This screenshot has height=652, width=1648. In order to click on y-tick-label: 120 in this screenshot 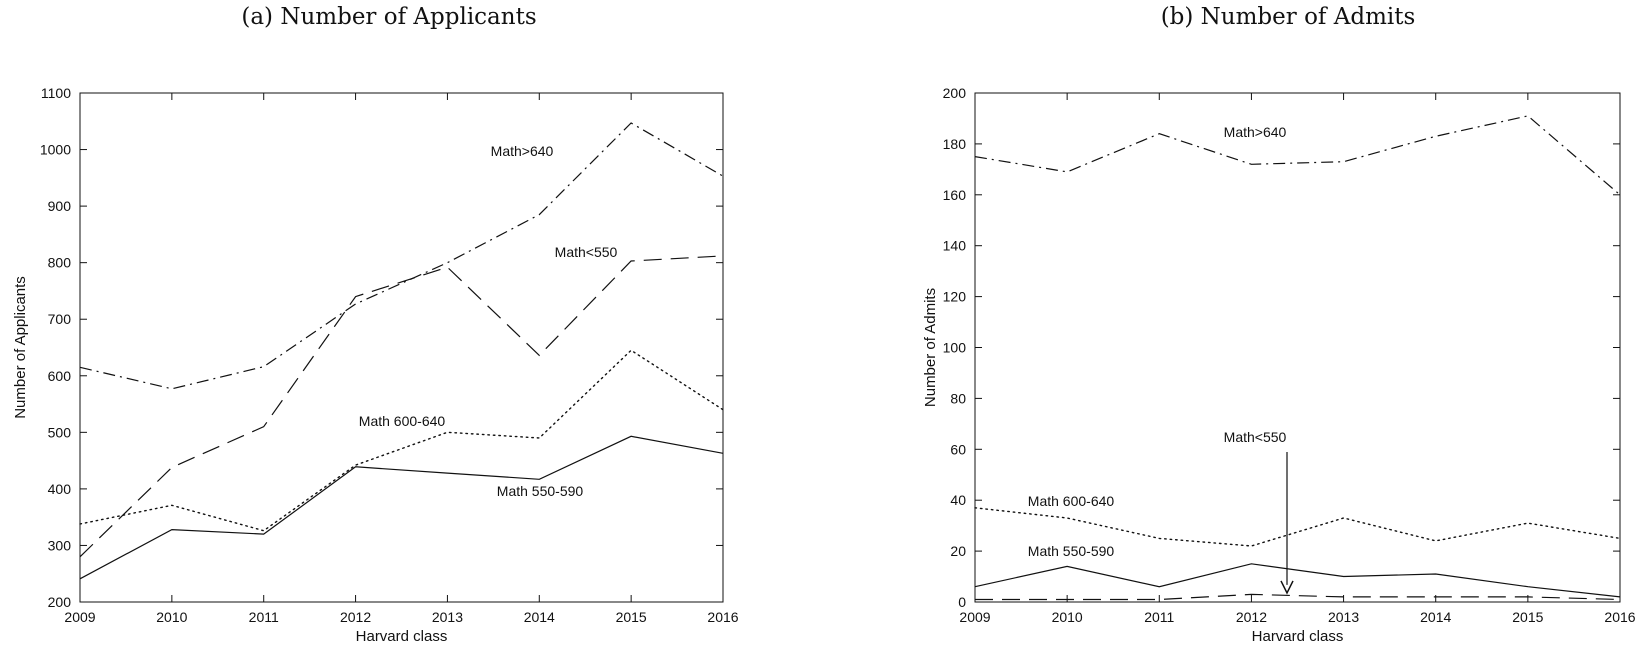, I will do `click(955, 297)`.